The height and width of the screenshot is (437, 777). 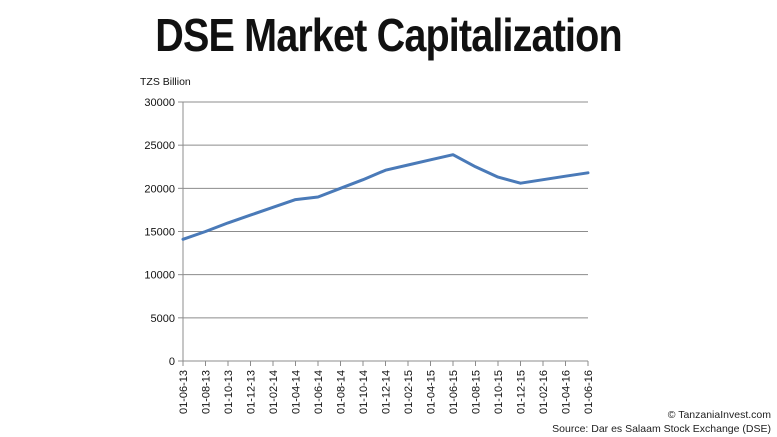 What do you see at coordinates (409, 392) in the screenshot?
I see `x-tick-label: 01-02-15` at bounding box center [409, 392].